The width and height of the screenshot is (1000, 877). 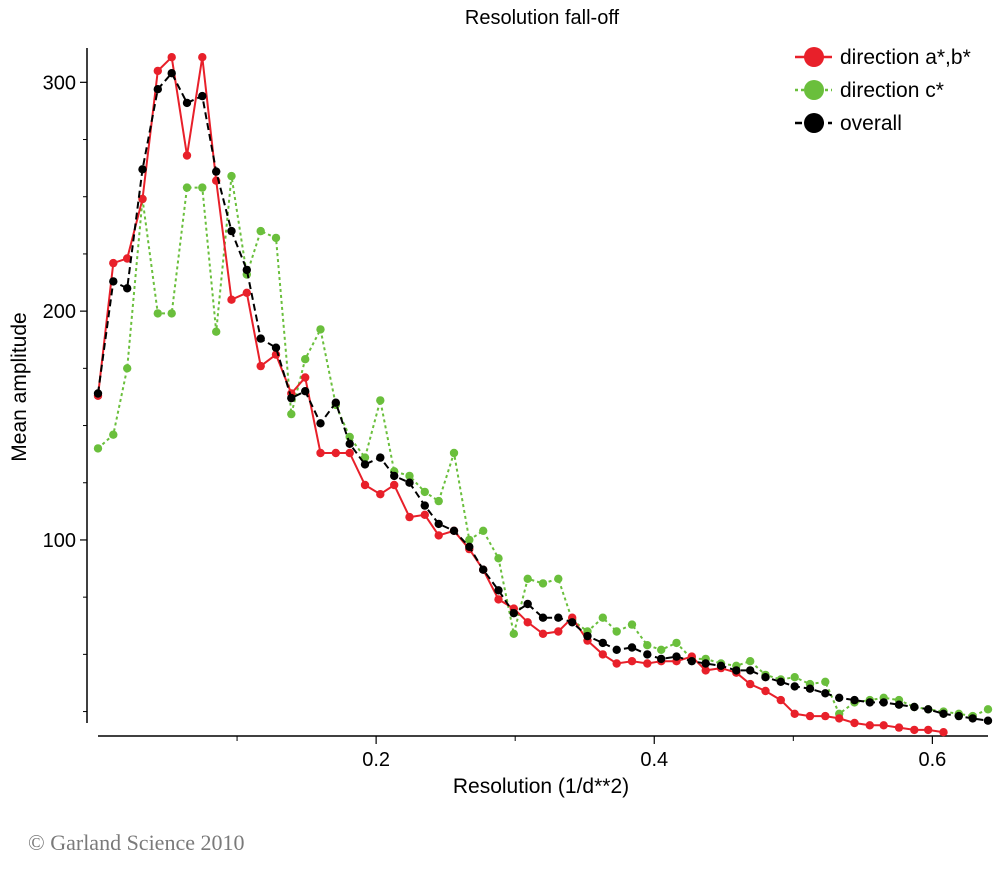 I want to click on y-axis-label: Mean amplitude, so click(x=19, y=386).